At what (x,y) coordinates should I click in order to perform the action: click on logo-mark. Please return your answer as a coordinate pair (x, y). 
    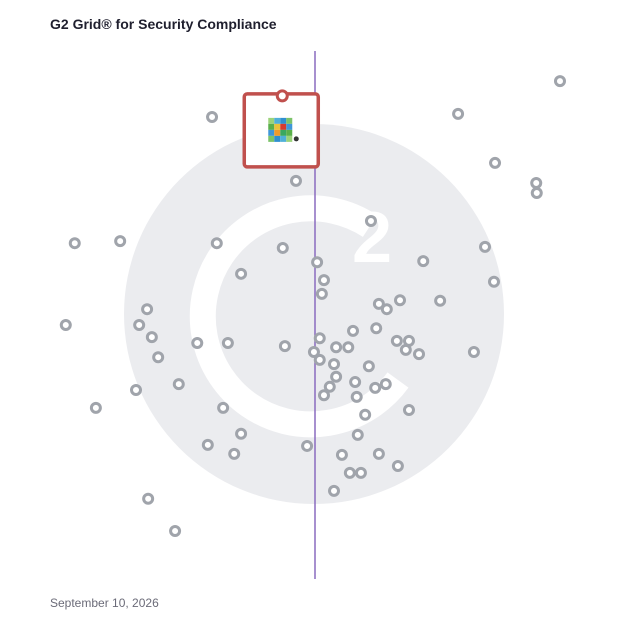
    Looking at the image, I should click on (296, 139).